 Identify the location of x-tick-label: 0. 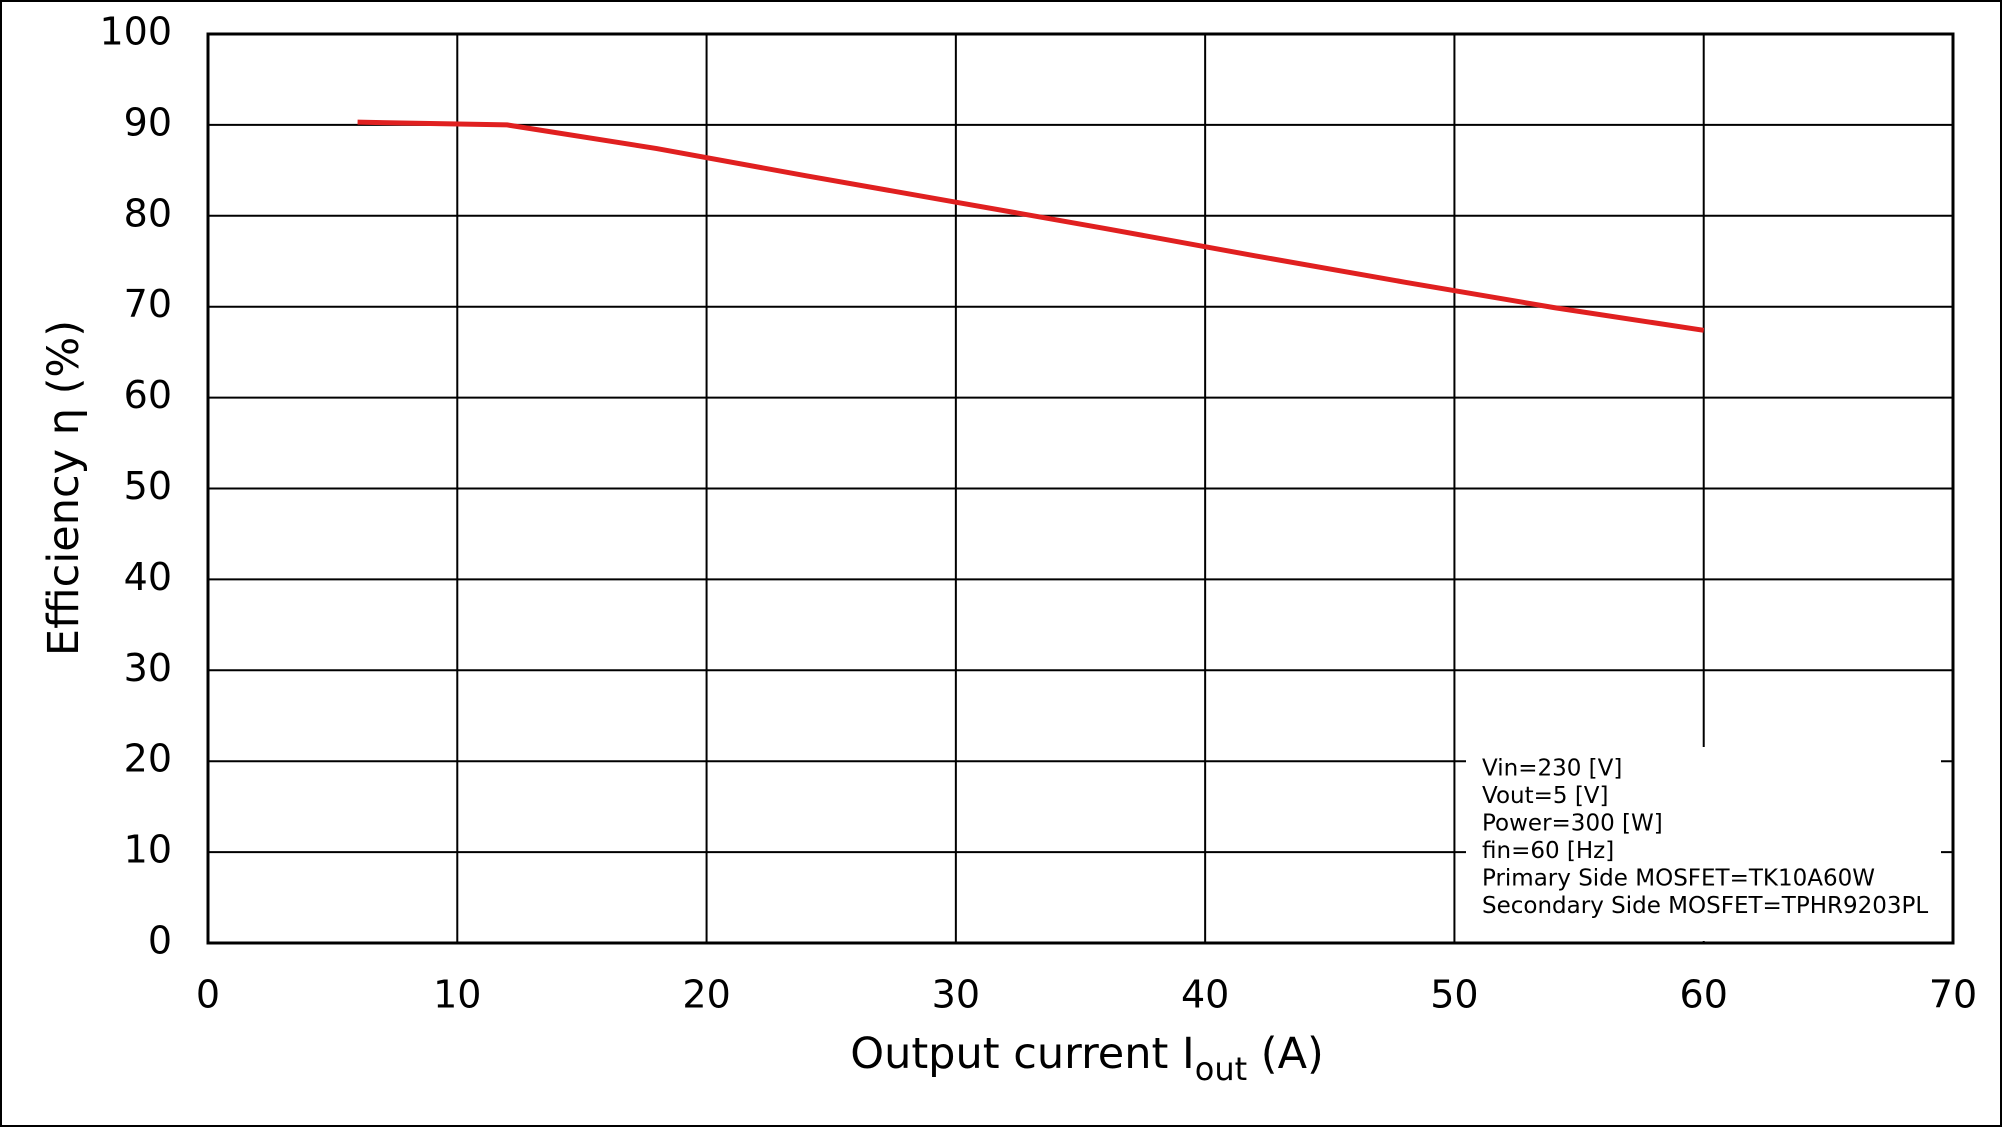
(208, 995).